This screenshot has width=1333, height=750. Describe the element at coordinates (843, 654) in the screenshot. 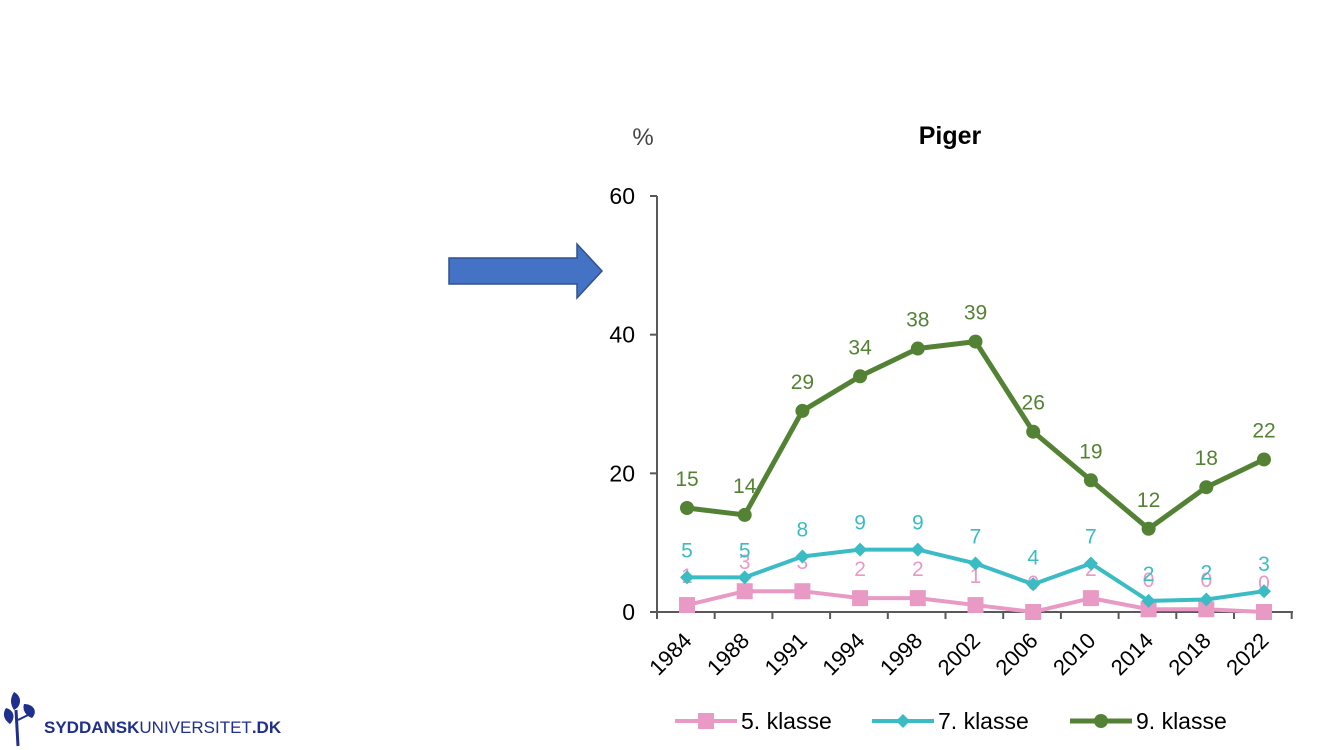

I see `x-tick-label: 1994` at that location.